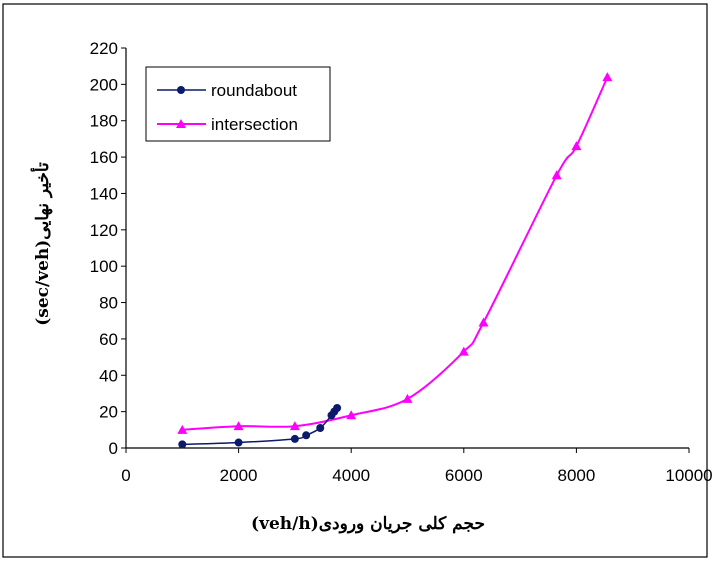  I want to click on y-tick-label: 80, so click(108, 303).